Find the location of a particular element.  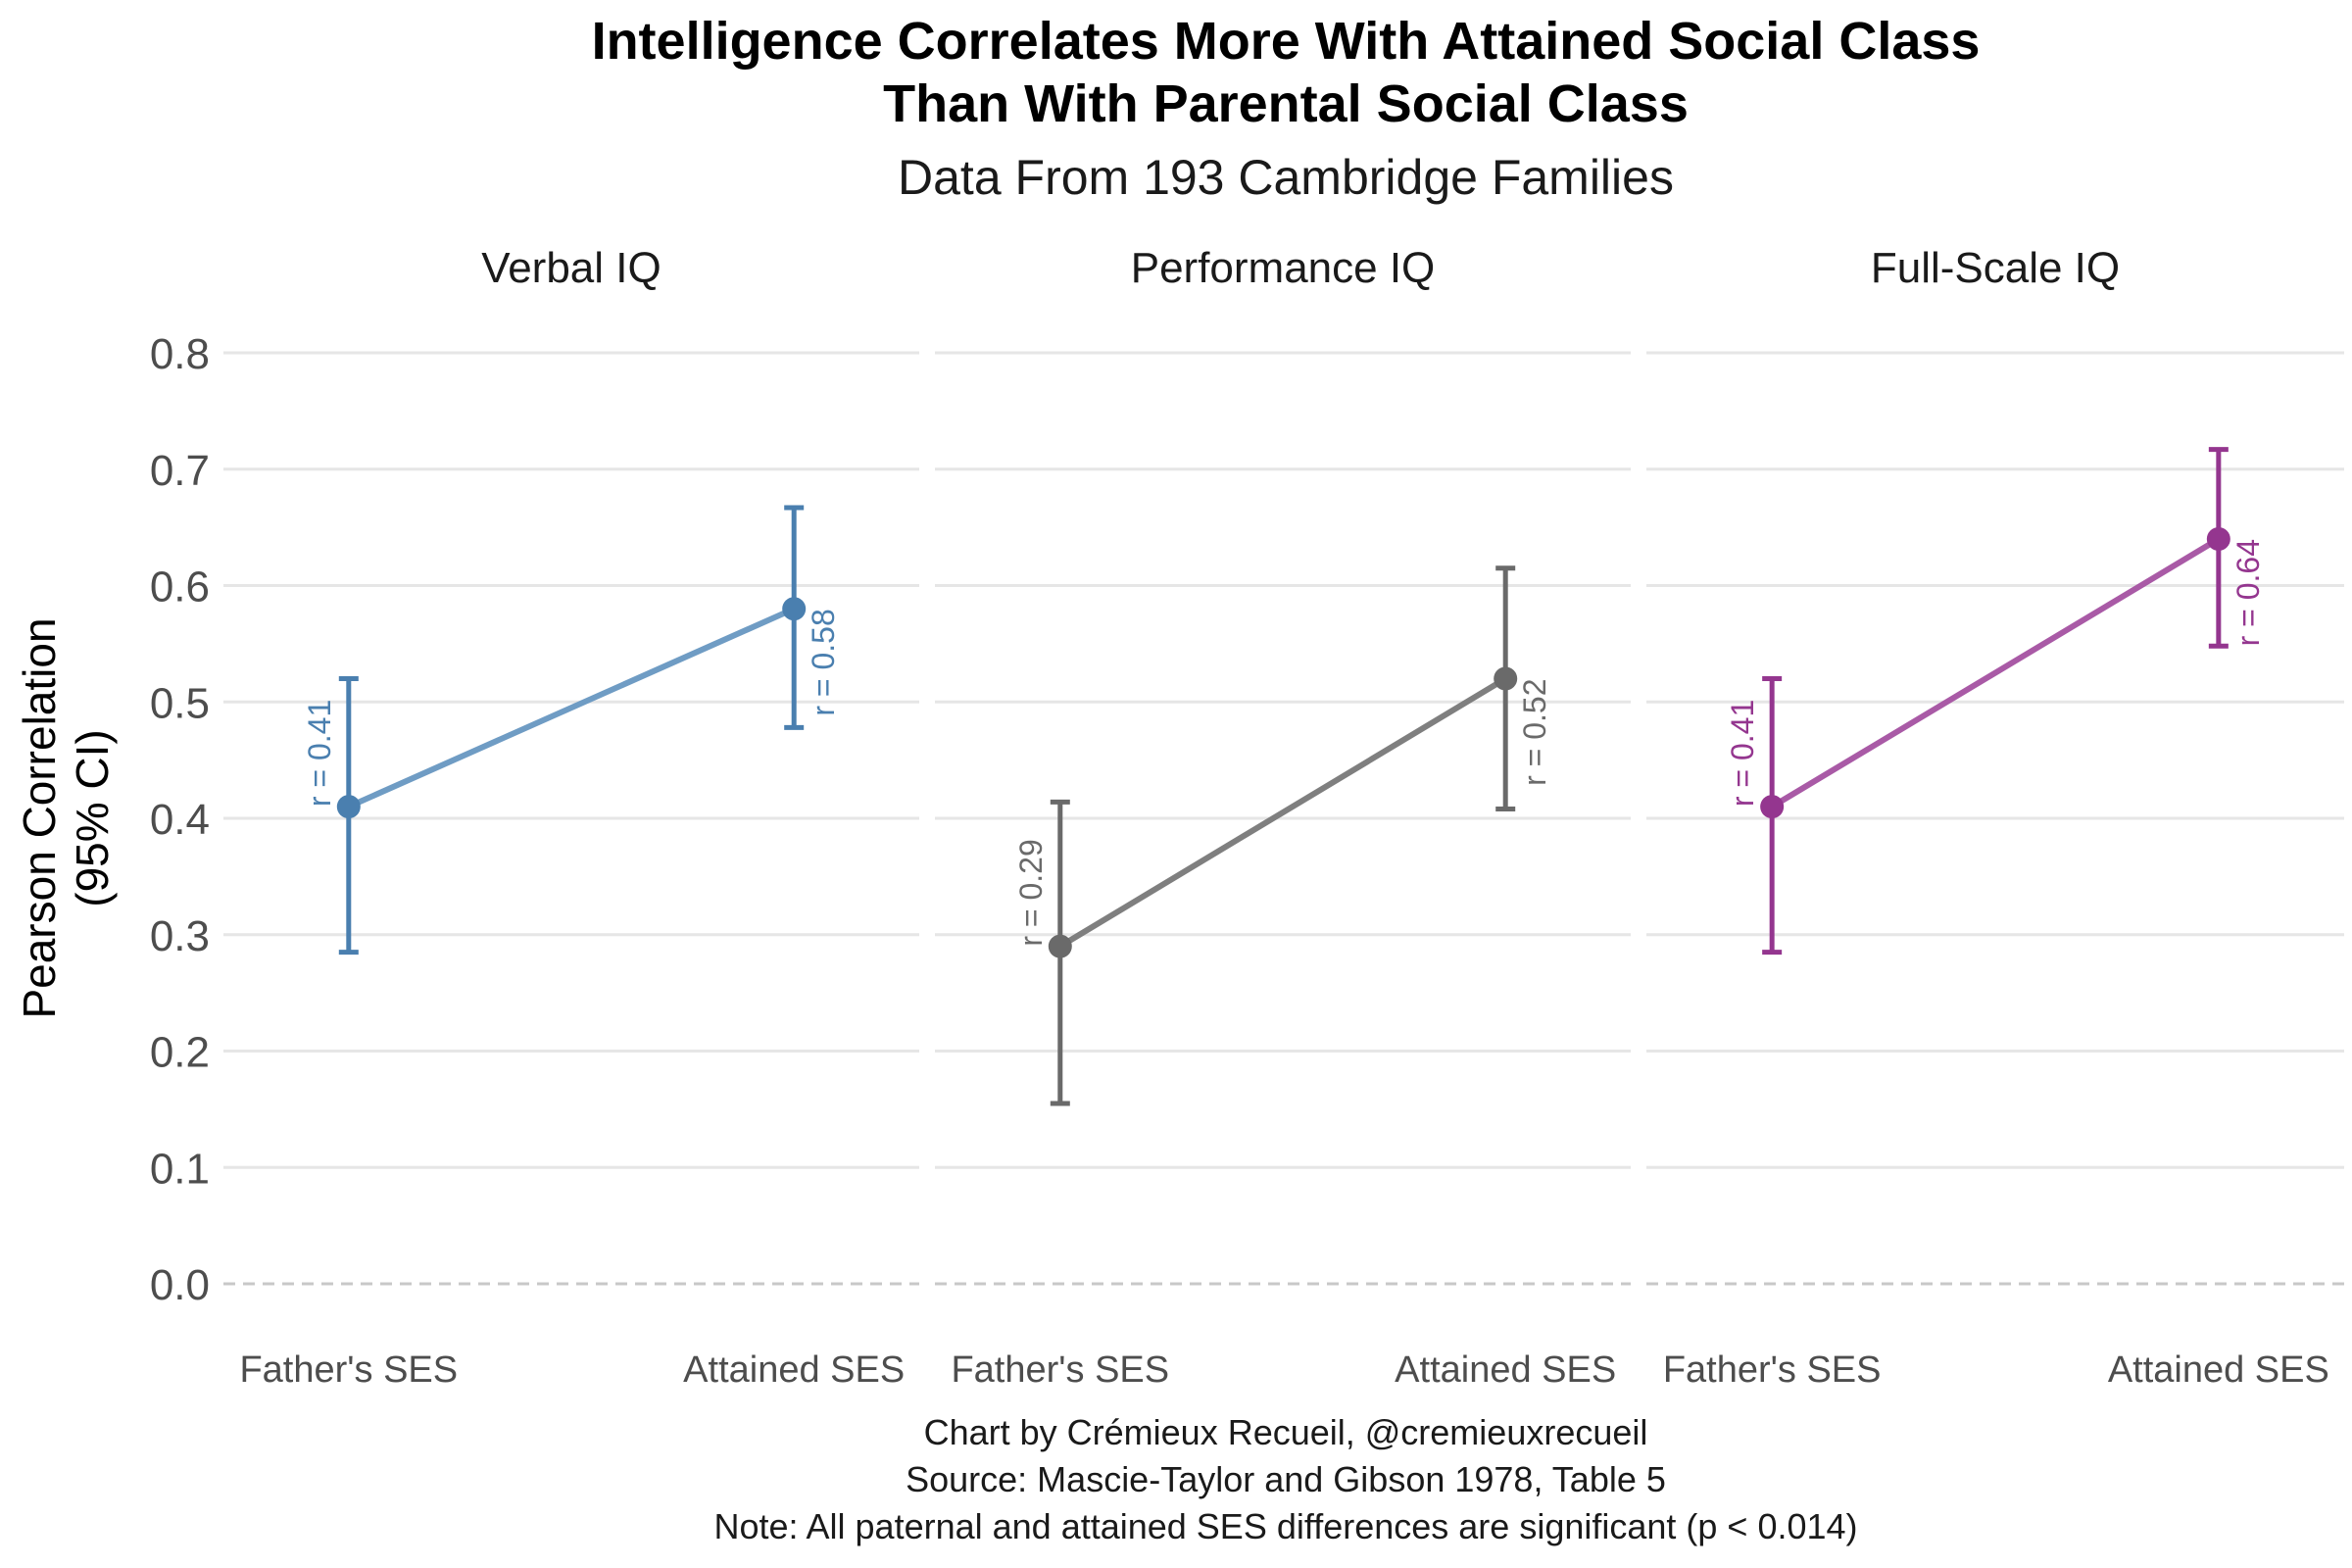

chart-title-line2: Than With Parental Social Class is located at coordinates (1286, 103).